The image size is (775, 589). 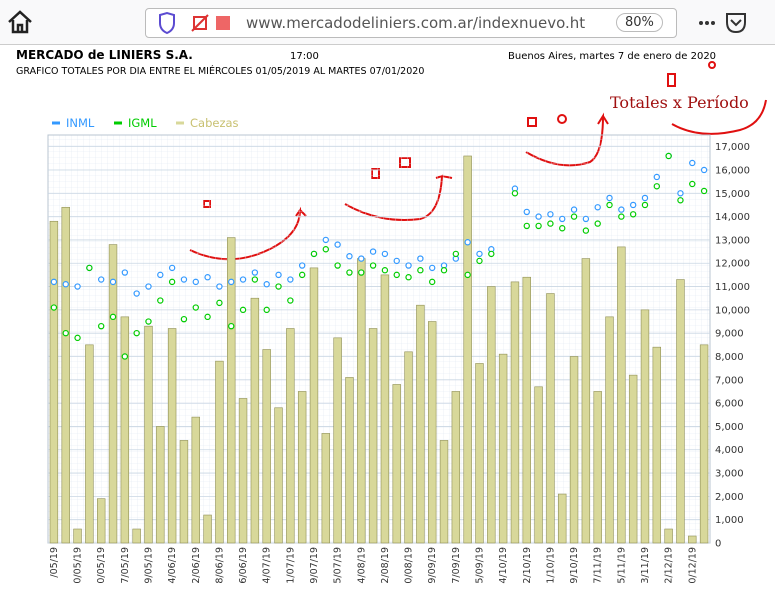 What do you see at coordinates (729, 450) in the screenshot?
I see `y-tick-label: 4,000` at bounding box center [729, 450].